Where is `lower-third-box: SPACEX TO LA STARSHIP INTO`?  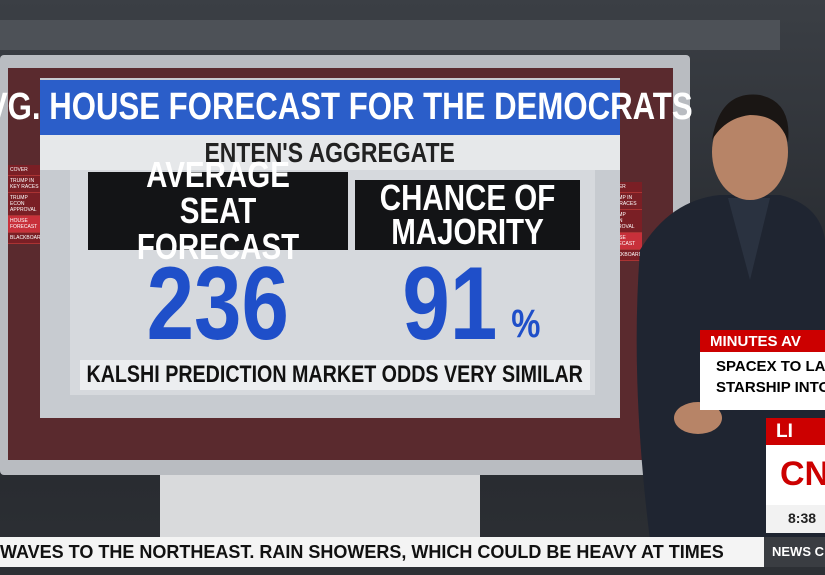 lower-third-box: SPACEX TO LA STARSHIP INTO is located at coordinates (762, 381).